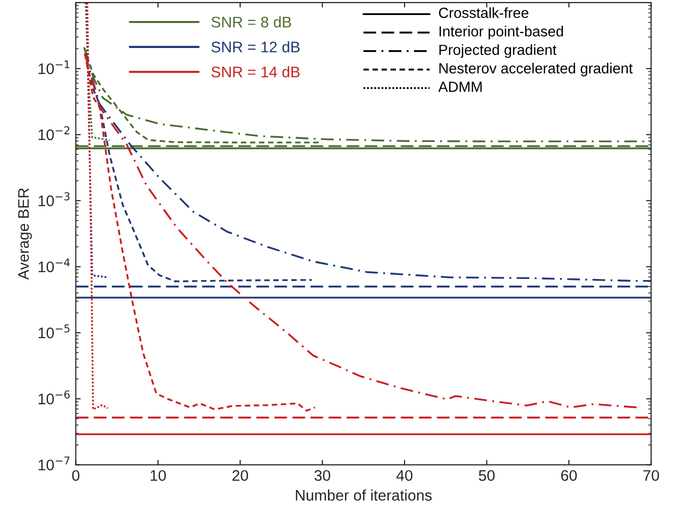  Describe the element at coordinates (364, 495) in the screenshot. I see `x-axis-title: Number of iterations` at that location.